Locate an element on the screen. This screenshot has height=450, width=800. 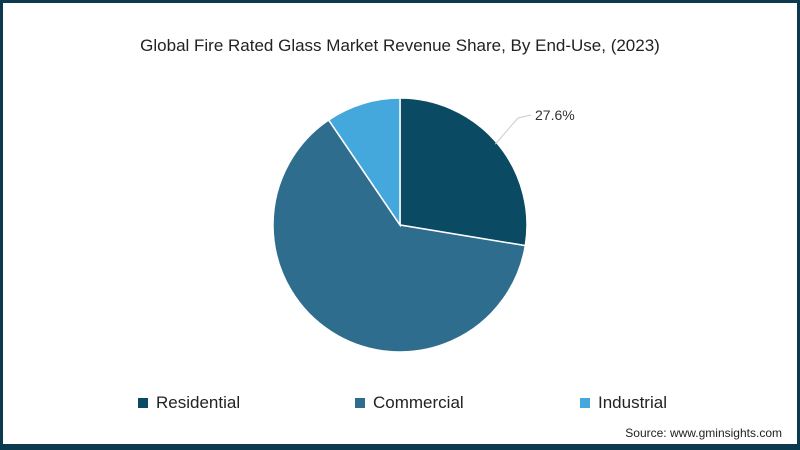
legend-label: Industrial is located at coordinates (632, 402).